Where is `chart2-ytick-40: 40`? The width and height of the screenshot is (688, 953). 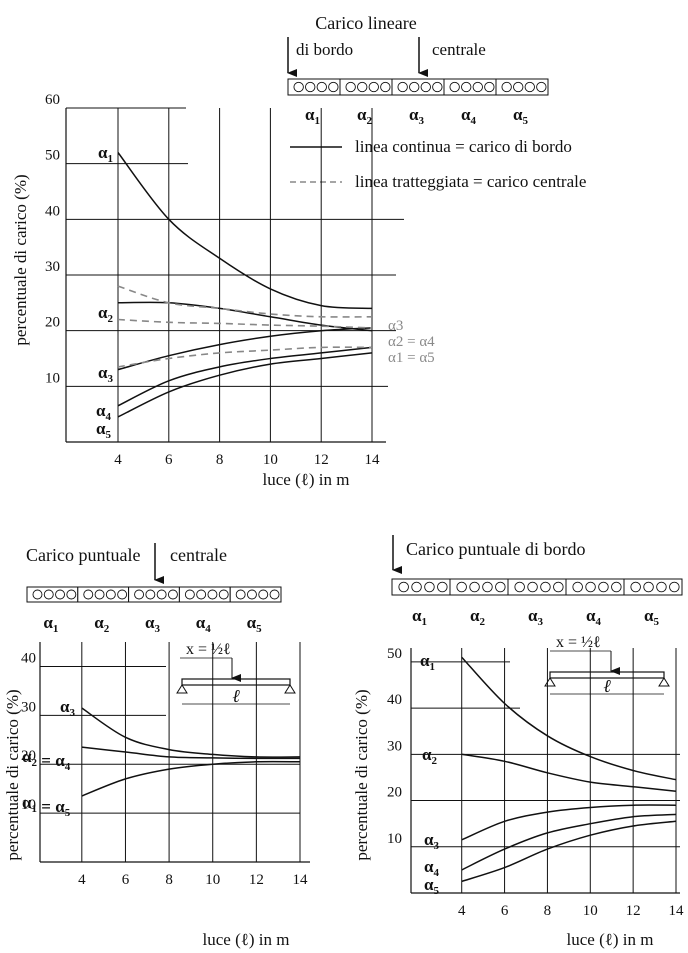
chart2-ytick-40: 40 is located at coordinates (28, 658).